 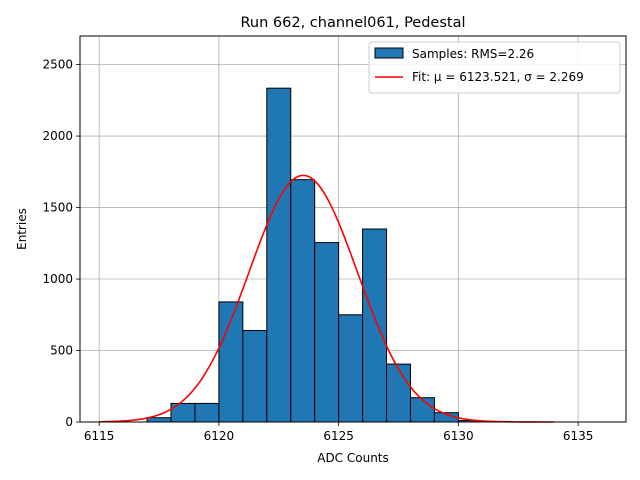 I want to click on y-tick-label: 2000, so click(x=57, y=136).